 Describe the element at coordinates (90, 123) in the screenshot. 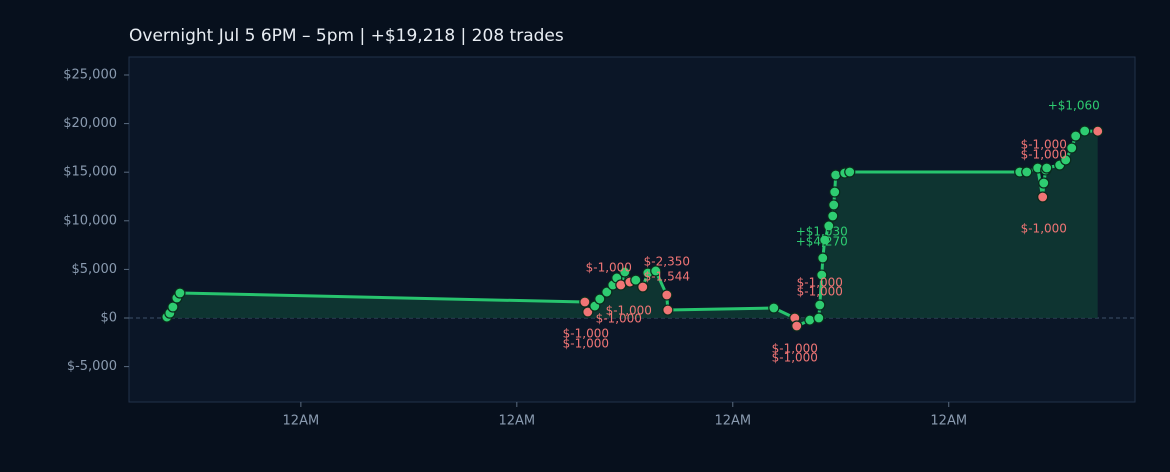

I see `y-tick-label: $20,000` at that location.